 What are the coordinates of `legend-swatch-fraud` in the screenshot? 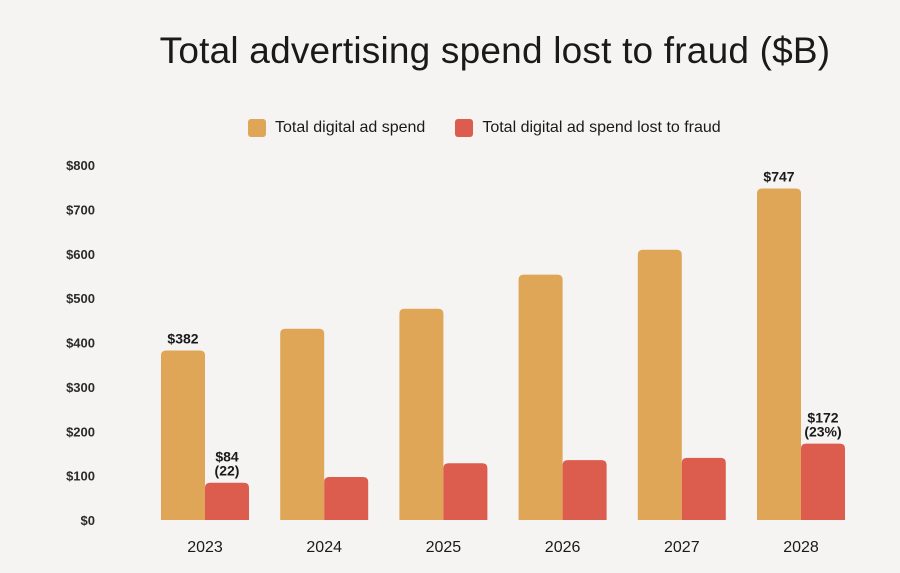 It's located at (464, 128).